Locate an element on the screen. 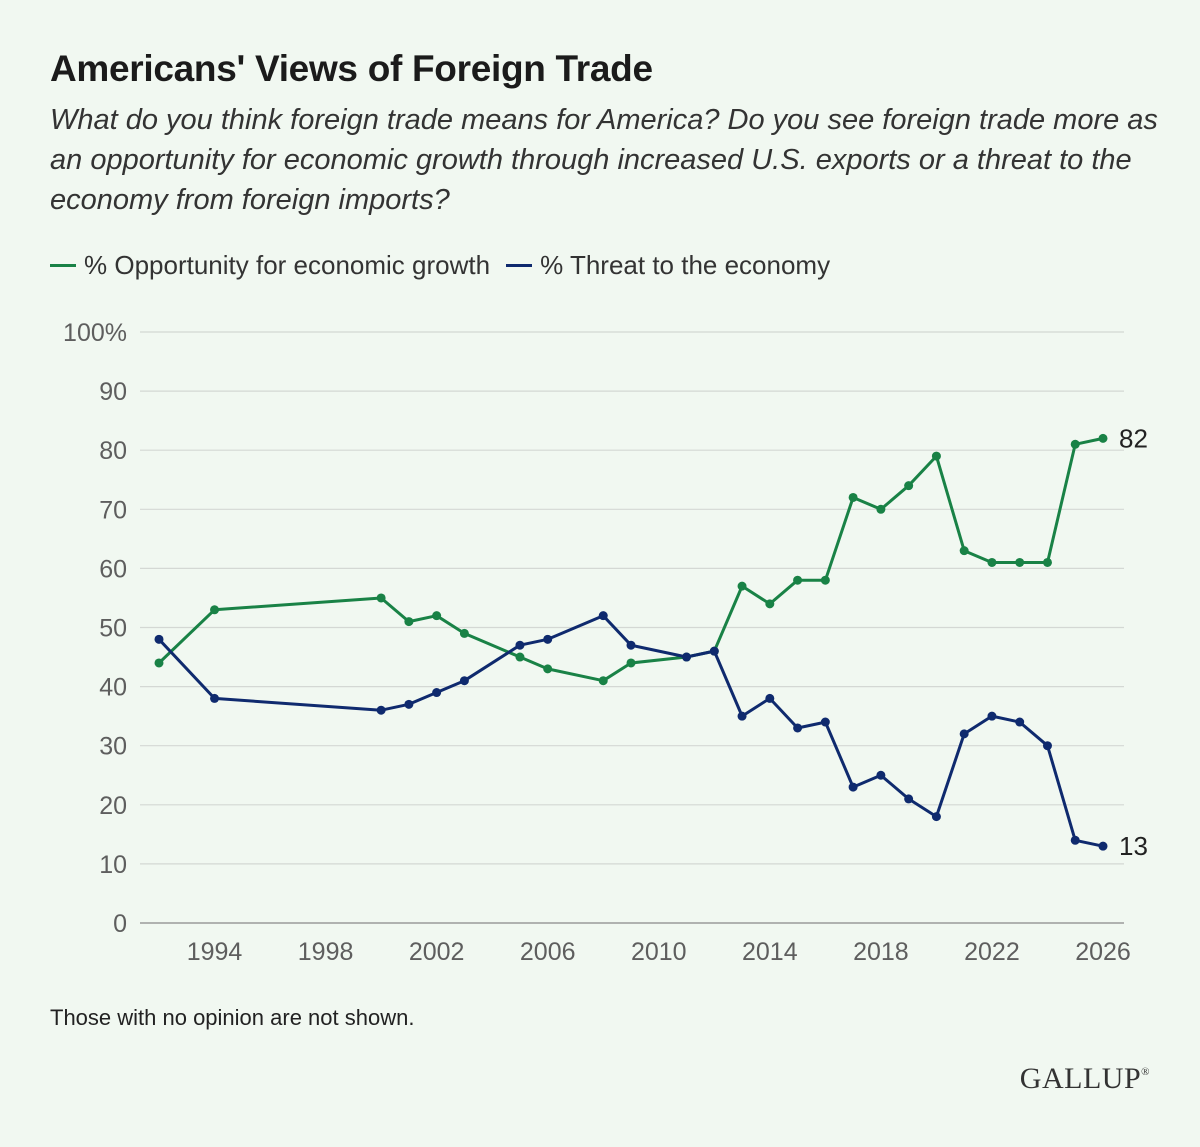 This screenshot has width=1200, height=1147. data-point-opportunity-2009 is located at coordinates (631, 663).